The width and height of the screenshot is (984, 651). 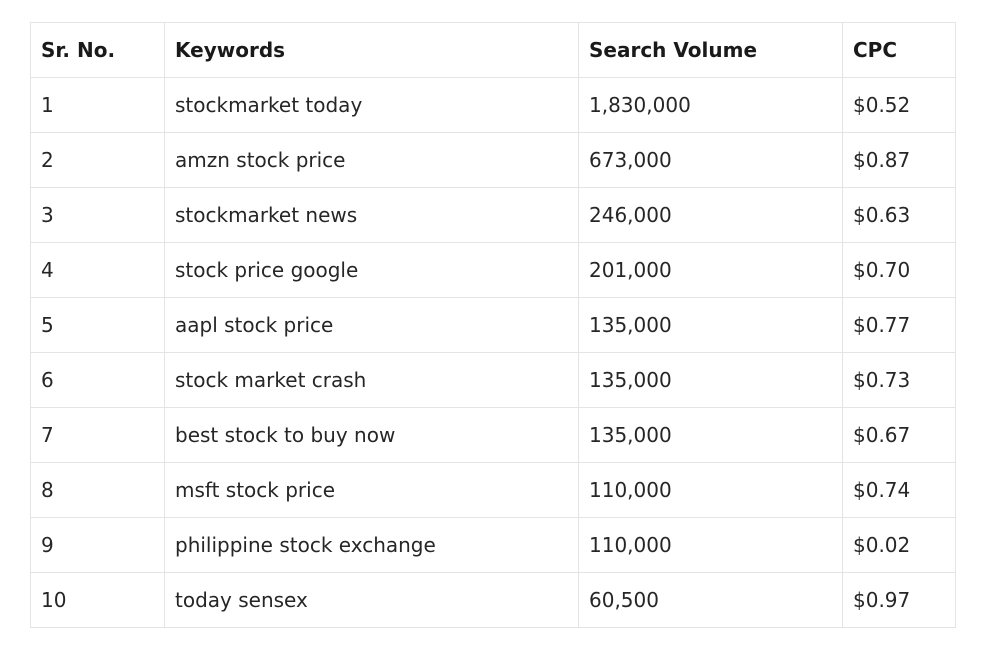 What do you see at coordinates (899, 105) in the screenshot?
I see `cell-cpc: $0.52` at bounding box center [899, 105].